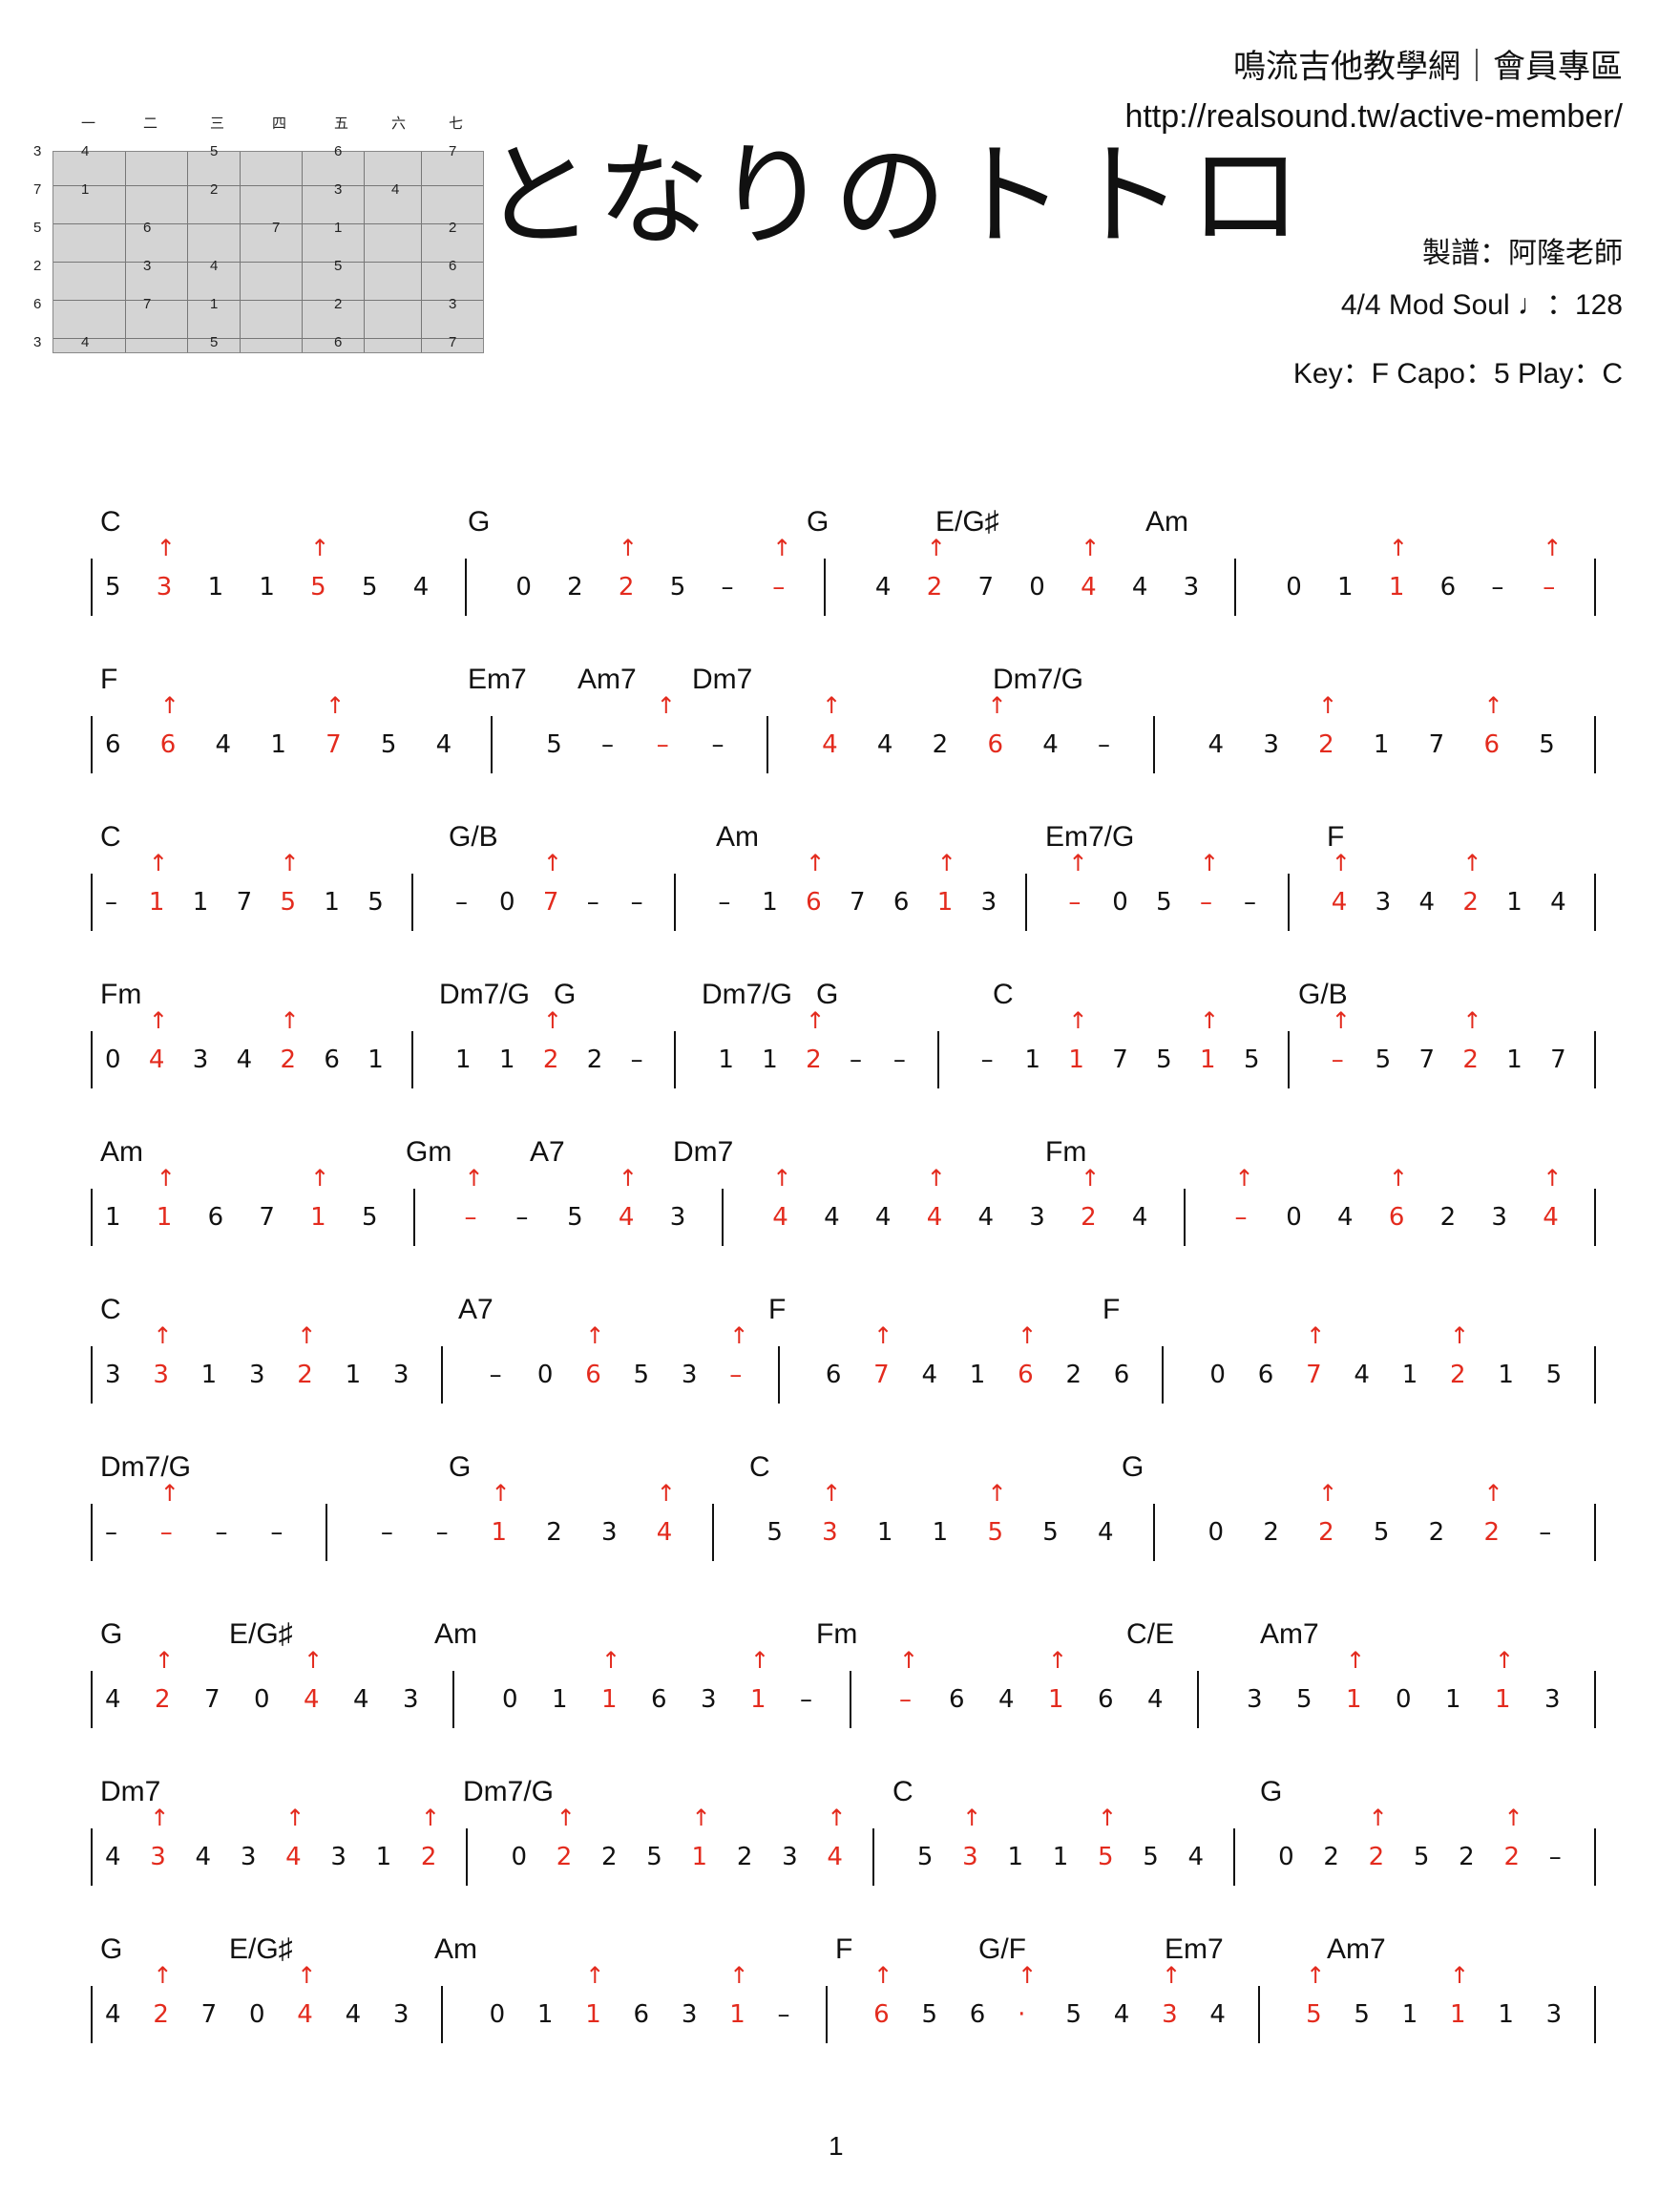 The height and width of the screenshot is (2196, 1680). I want to click on fret-note: 3, so click(453, 304).